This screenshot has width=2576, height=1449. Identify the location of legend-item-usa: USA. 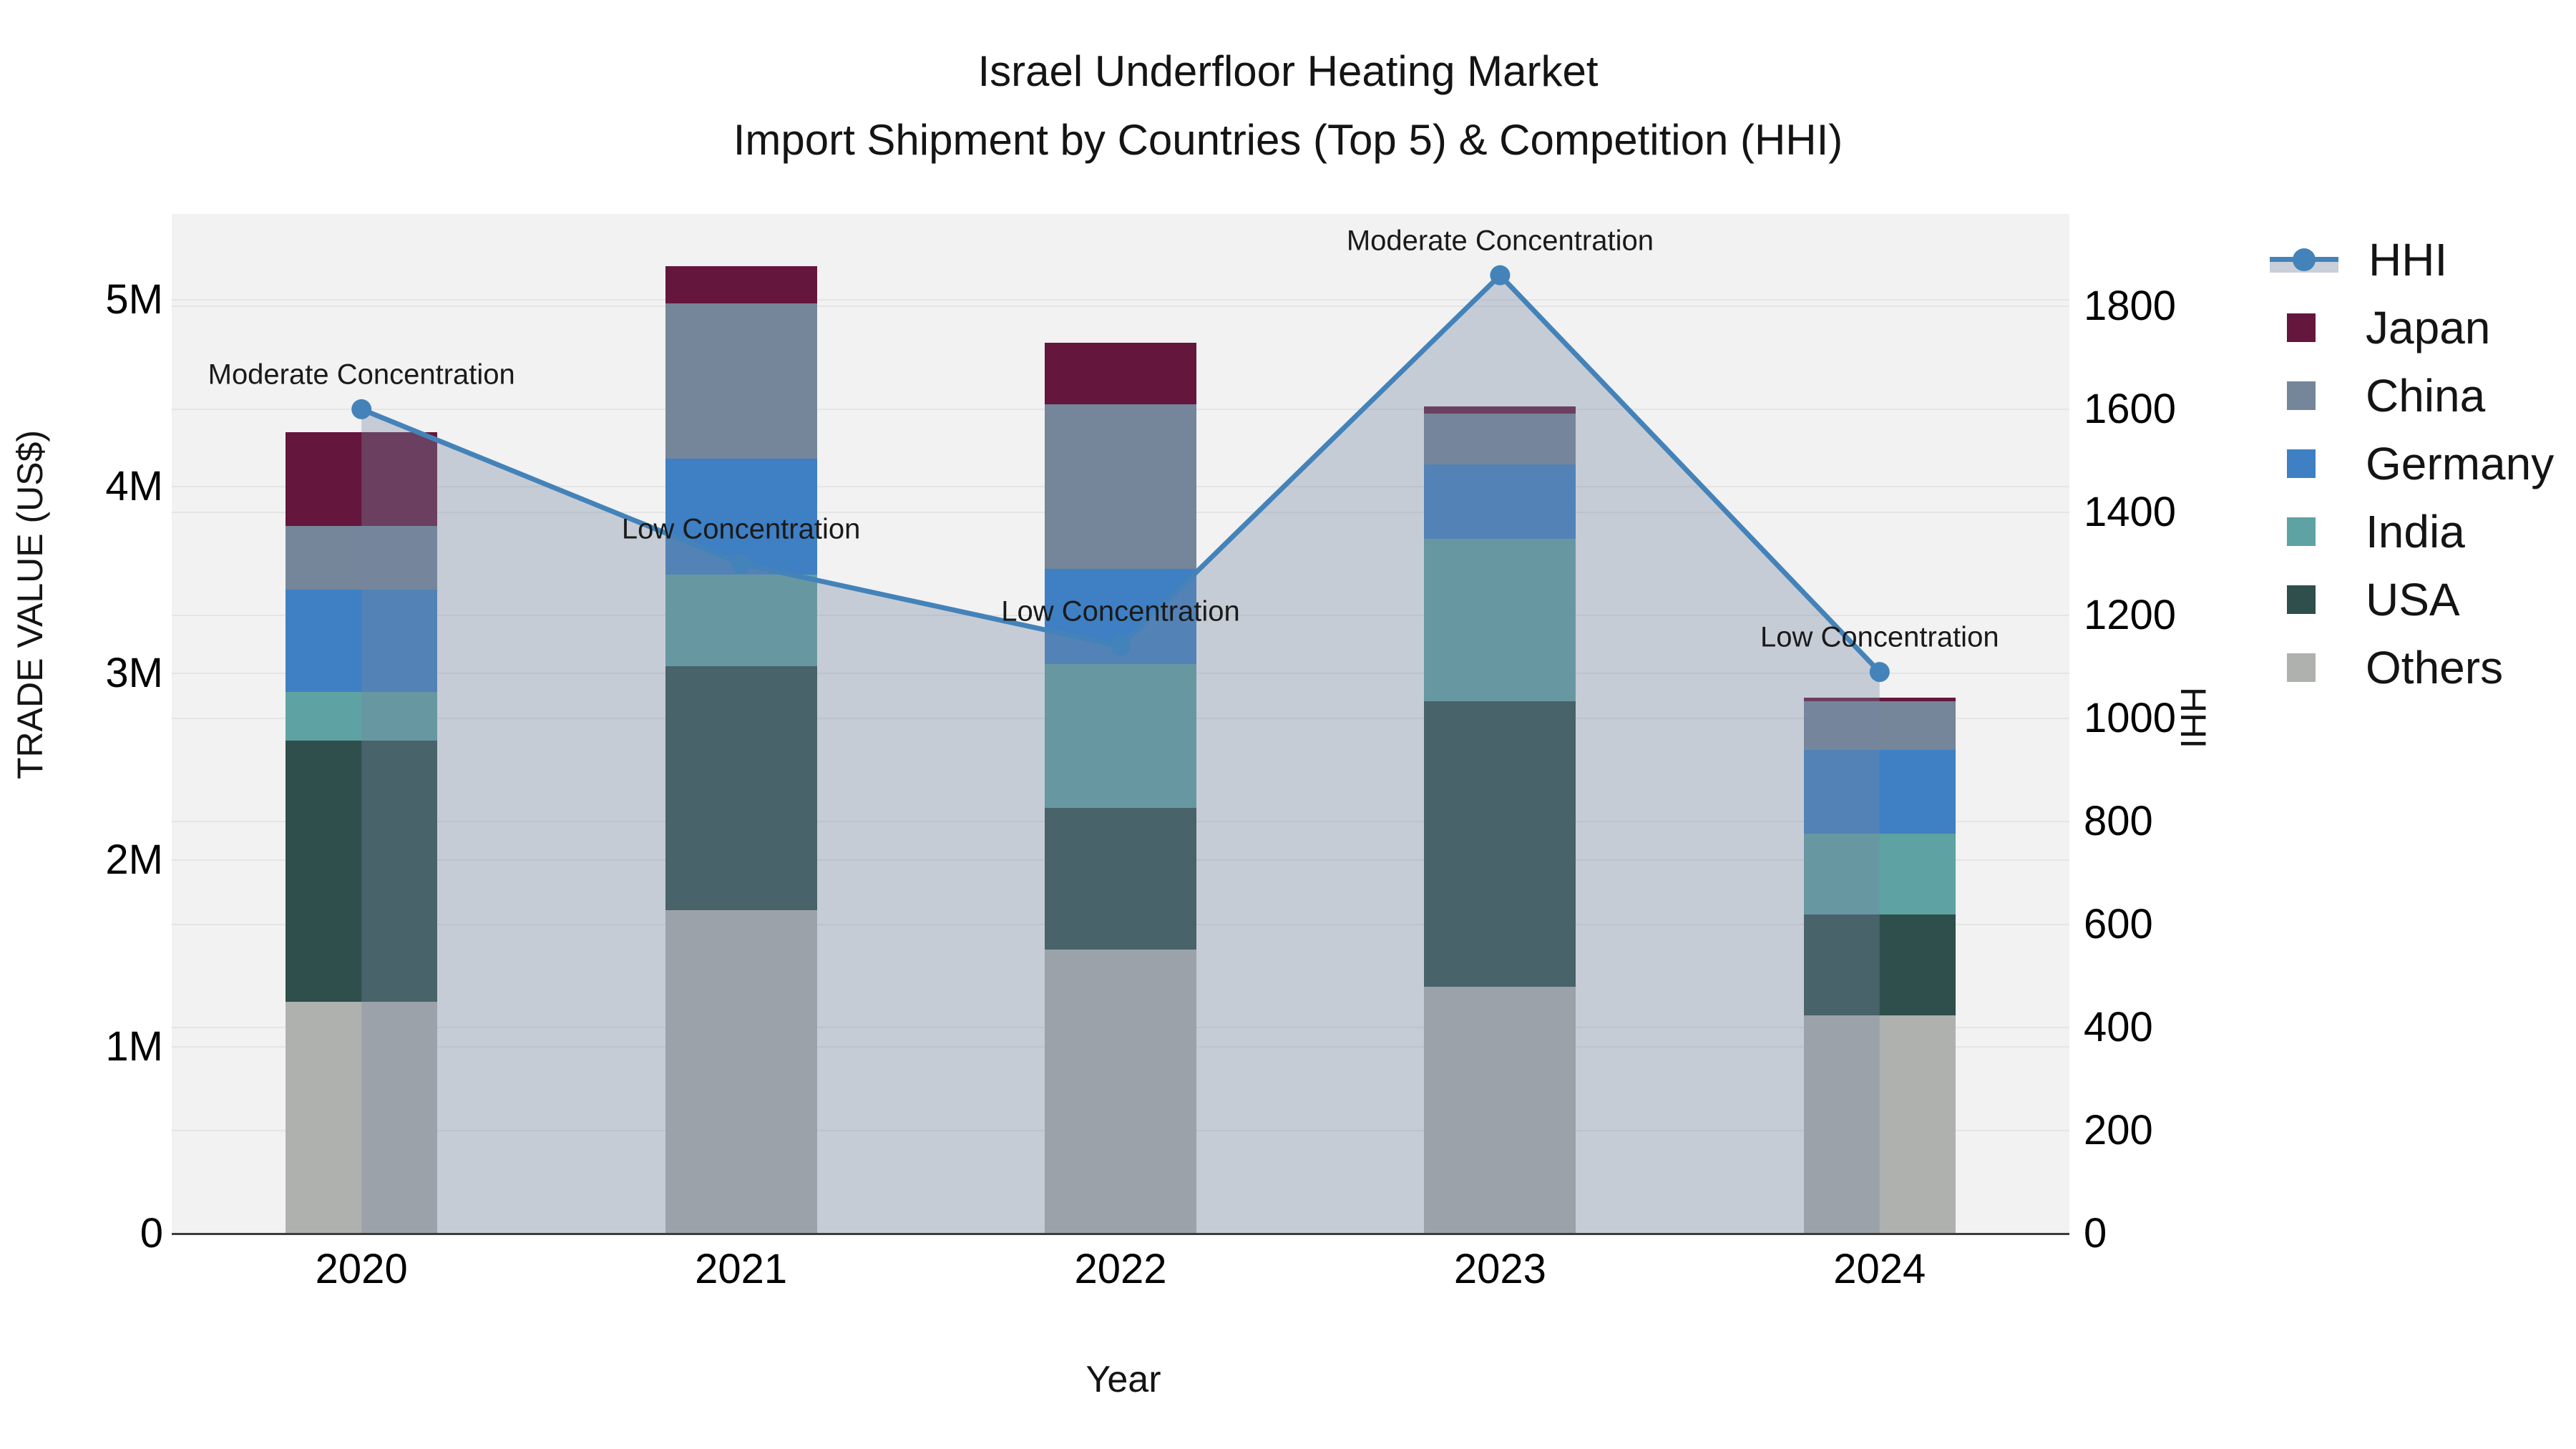
(2415, 599).